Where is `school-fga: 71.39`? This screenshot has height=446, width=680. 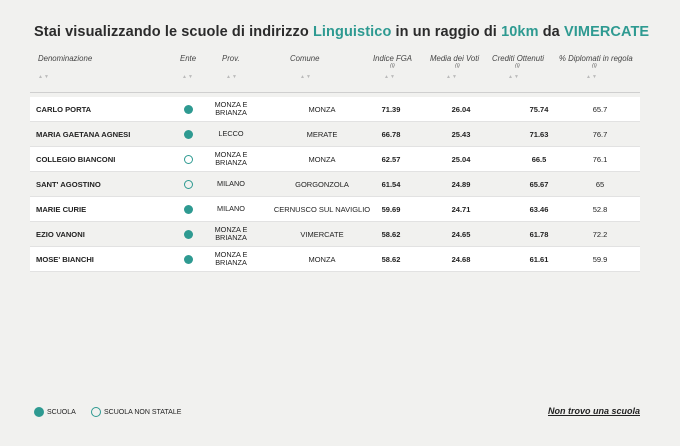
school-fga: 71.39 is located at coordinates (391, 109).